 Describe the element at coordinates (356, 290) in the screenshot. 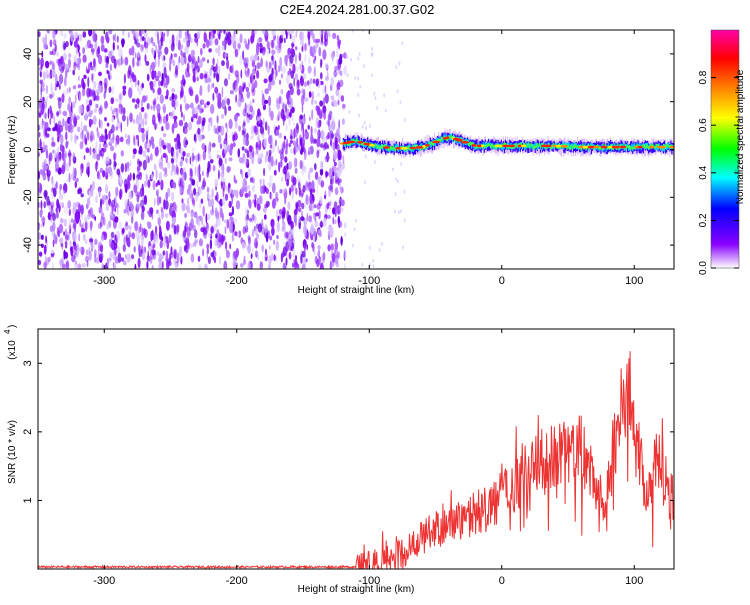

I see `spectrogram-x-label: Height of straight line (km)` at that location.